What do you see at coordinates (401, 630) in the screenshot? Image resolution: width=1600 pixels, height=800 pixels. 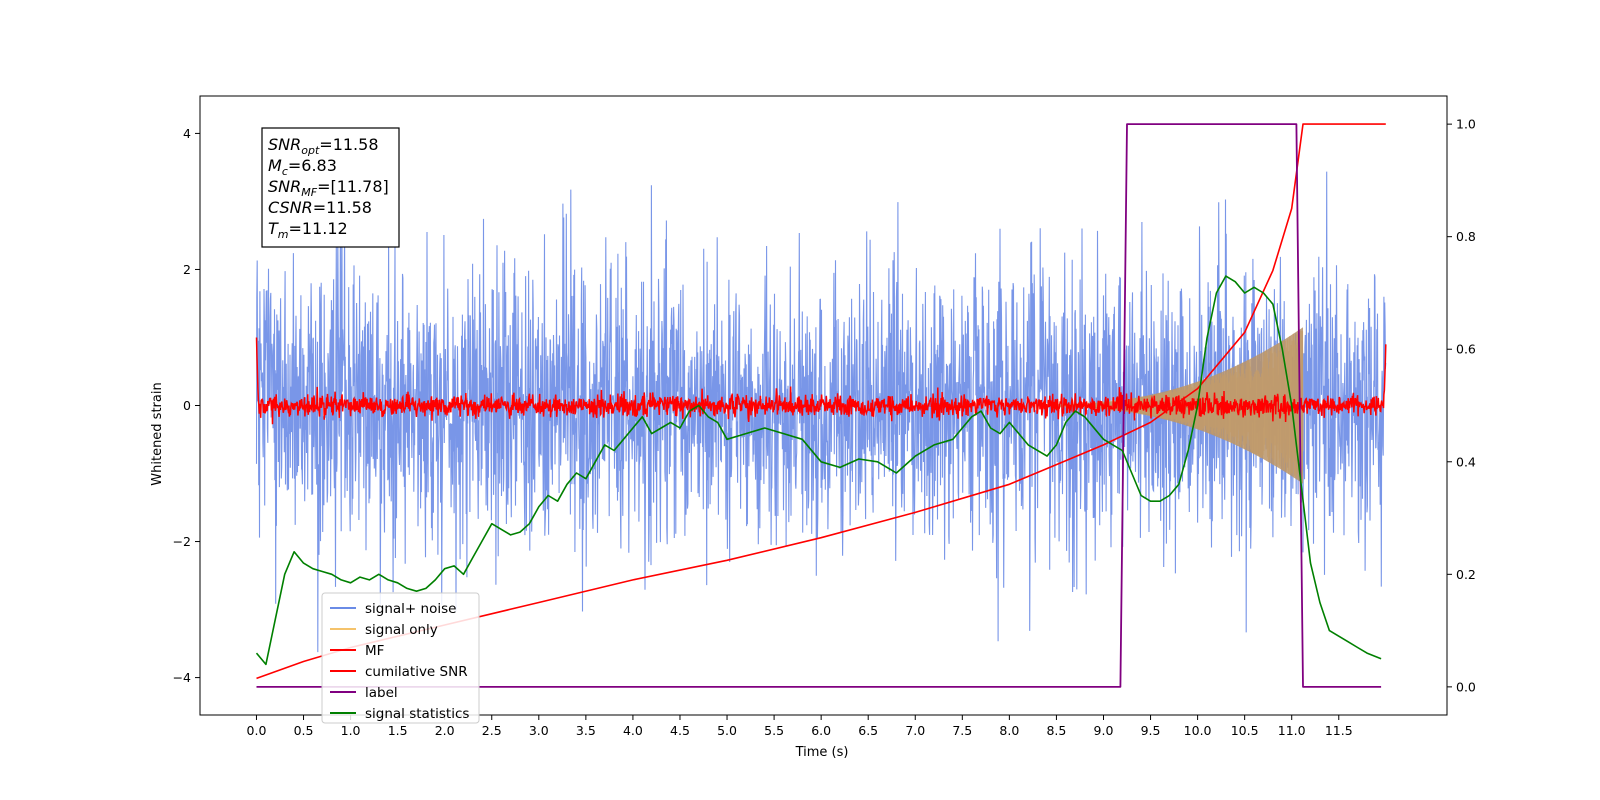 I see `legend-item-label: signal only` at bounding box center [401, 630].